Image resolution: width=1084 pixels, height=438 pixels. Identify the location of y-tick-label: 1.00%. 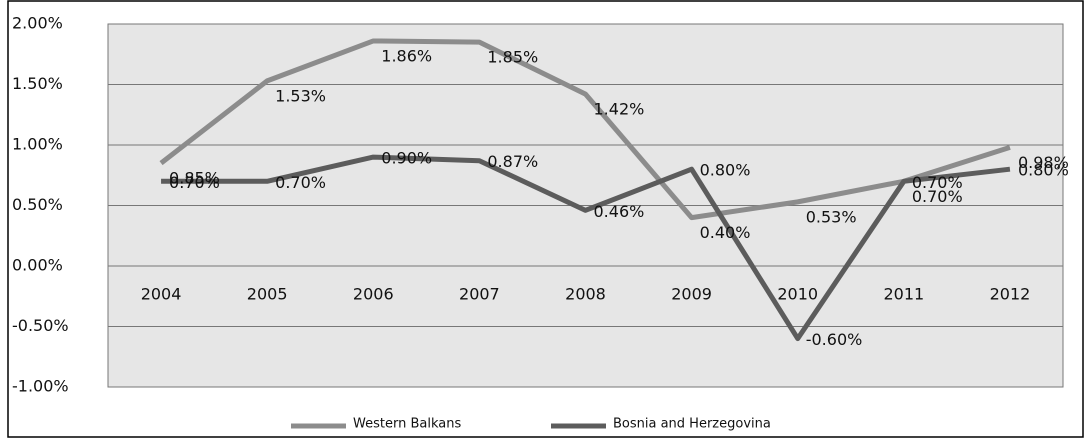
(37, 144).